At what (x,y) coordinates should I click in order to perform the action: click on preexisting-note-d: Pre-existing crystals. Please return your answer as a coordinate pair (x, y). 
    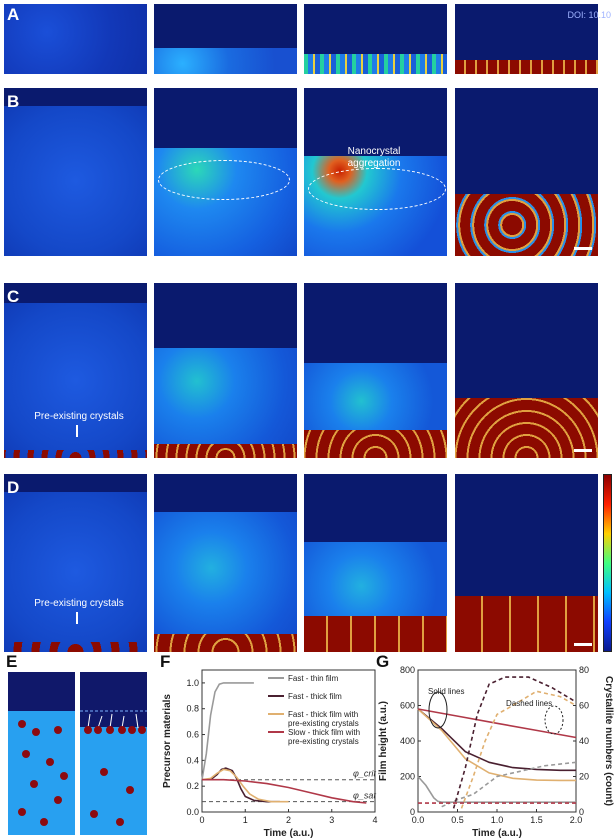
    Looking at the image, I should click on (79, 603).